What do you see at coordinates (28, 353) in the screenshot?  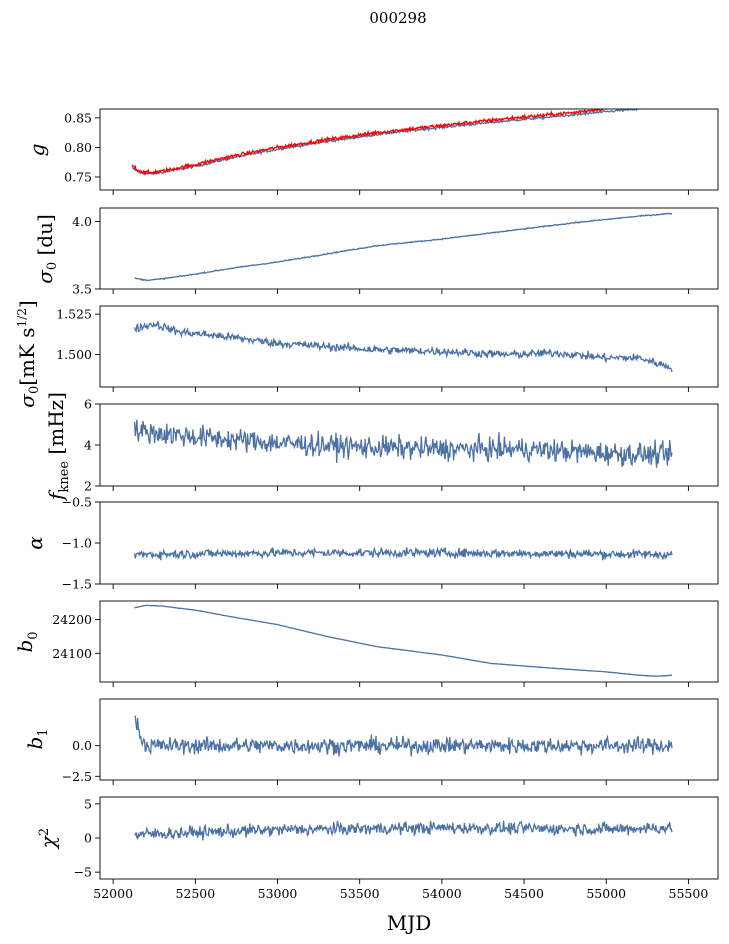 I see `ylabel-sigma0-mk: σ0[mK s1/2]` at bounding box center [28, 353].